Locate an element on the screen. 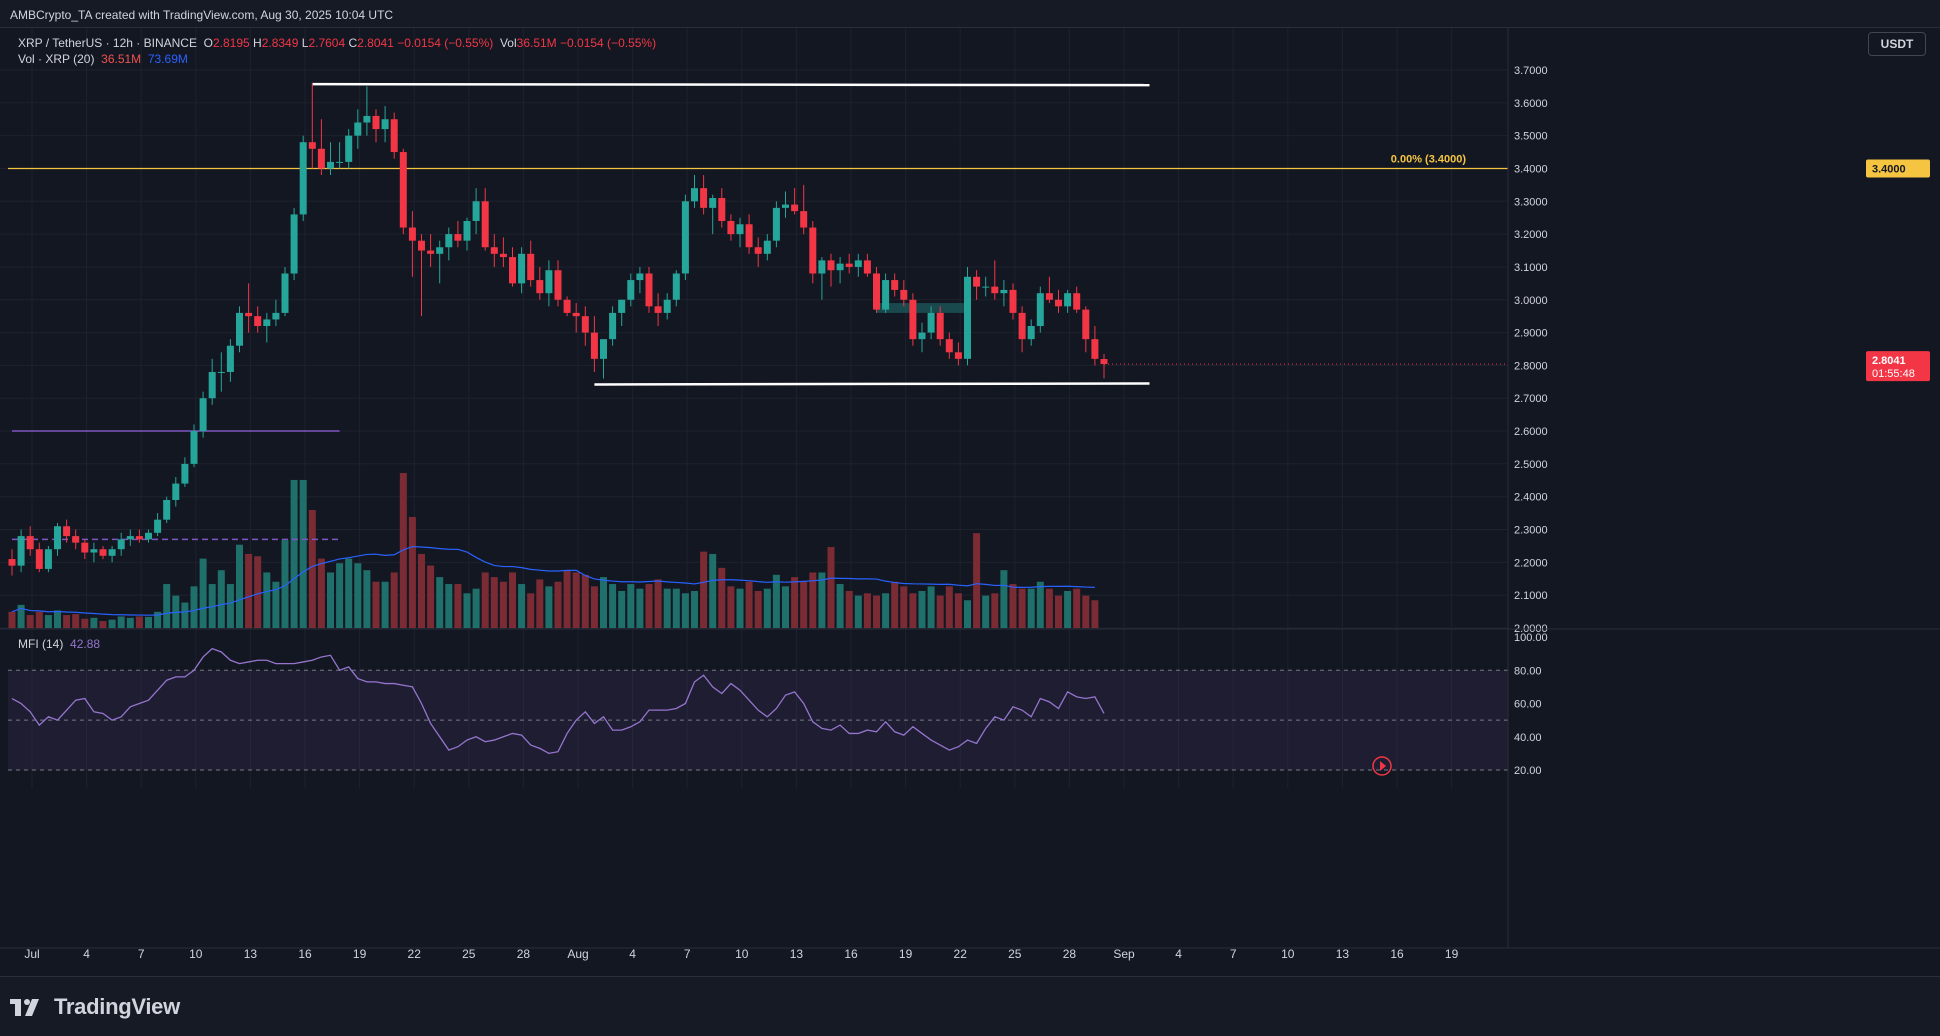 This screenshot has height=1036, width=1940. legend-c-label: C is located at coordinates (353, 43).